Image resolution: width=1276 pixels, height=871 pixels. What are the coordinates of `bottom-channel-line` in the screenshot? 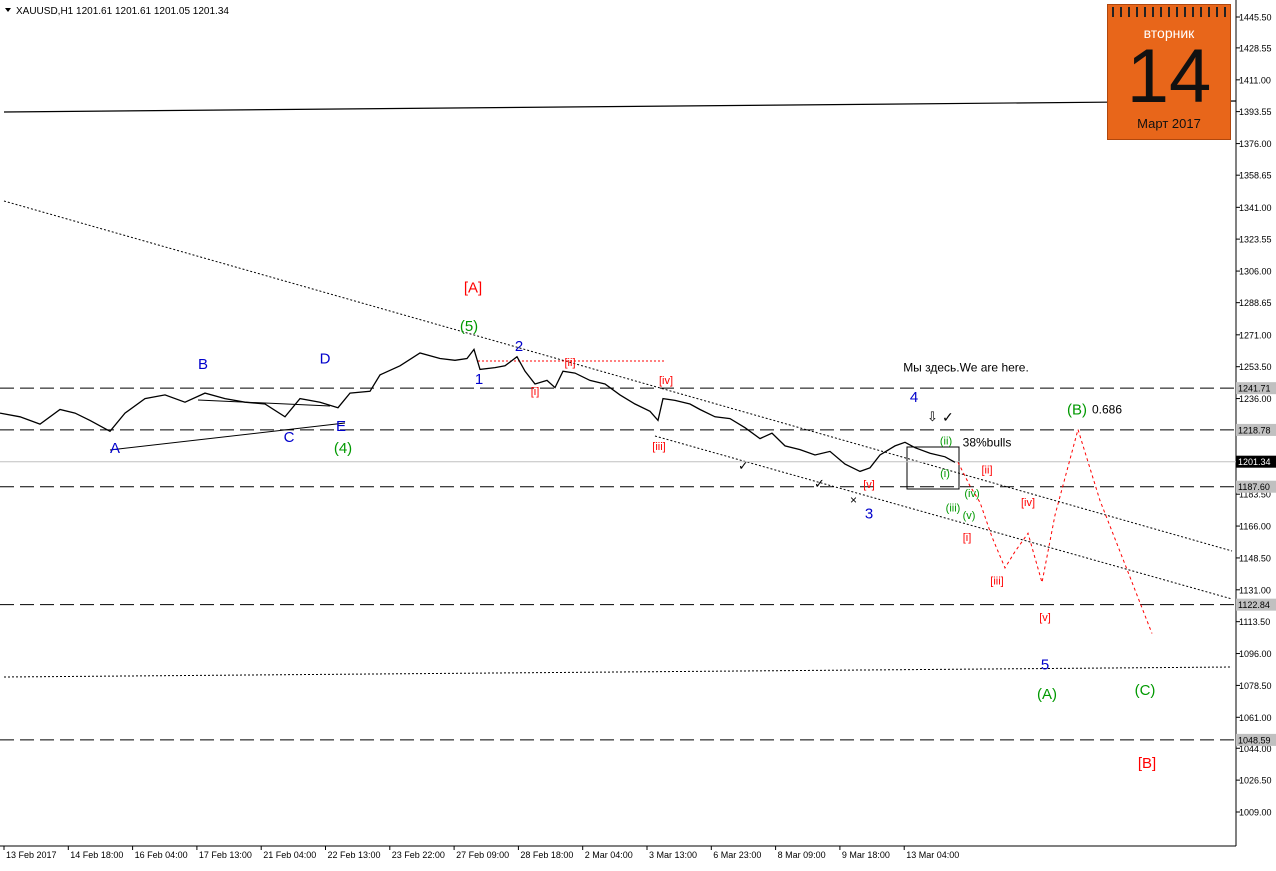 It's located at (618, 672).